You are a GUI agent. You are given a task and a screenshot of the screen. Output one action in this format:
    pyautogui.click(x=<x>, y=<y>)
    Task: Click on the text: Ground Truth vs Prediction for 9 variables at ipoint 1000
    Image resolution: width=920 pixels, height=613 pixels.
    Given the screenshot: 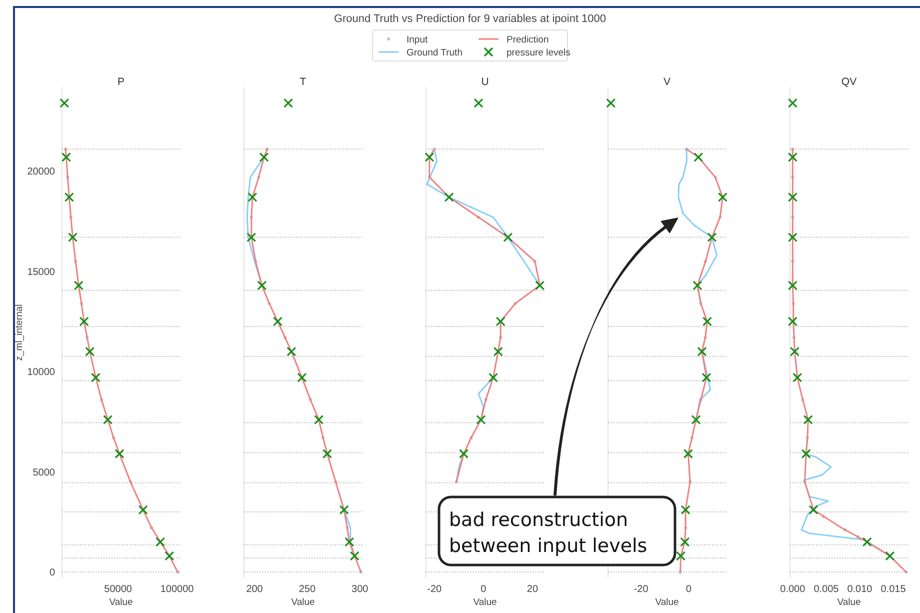 What is the action you would take?
    pyautogui.click(x=470, y=19)
    